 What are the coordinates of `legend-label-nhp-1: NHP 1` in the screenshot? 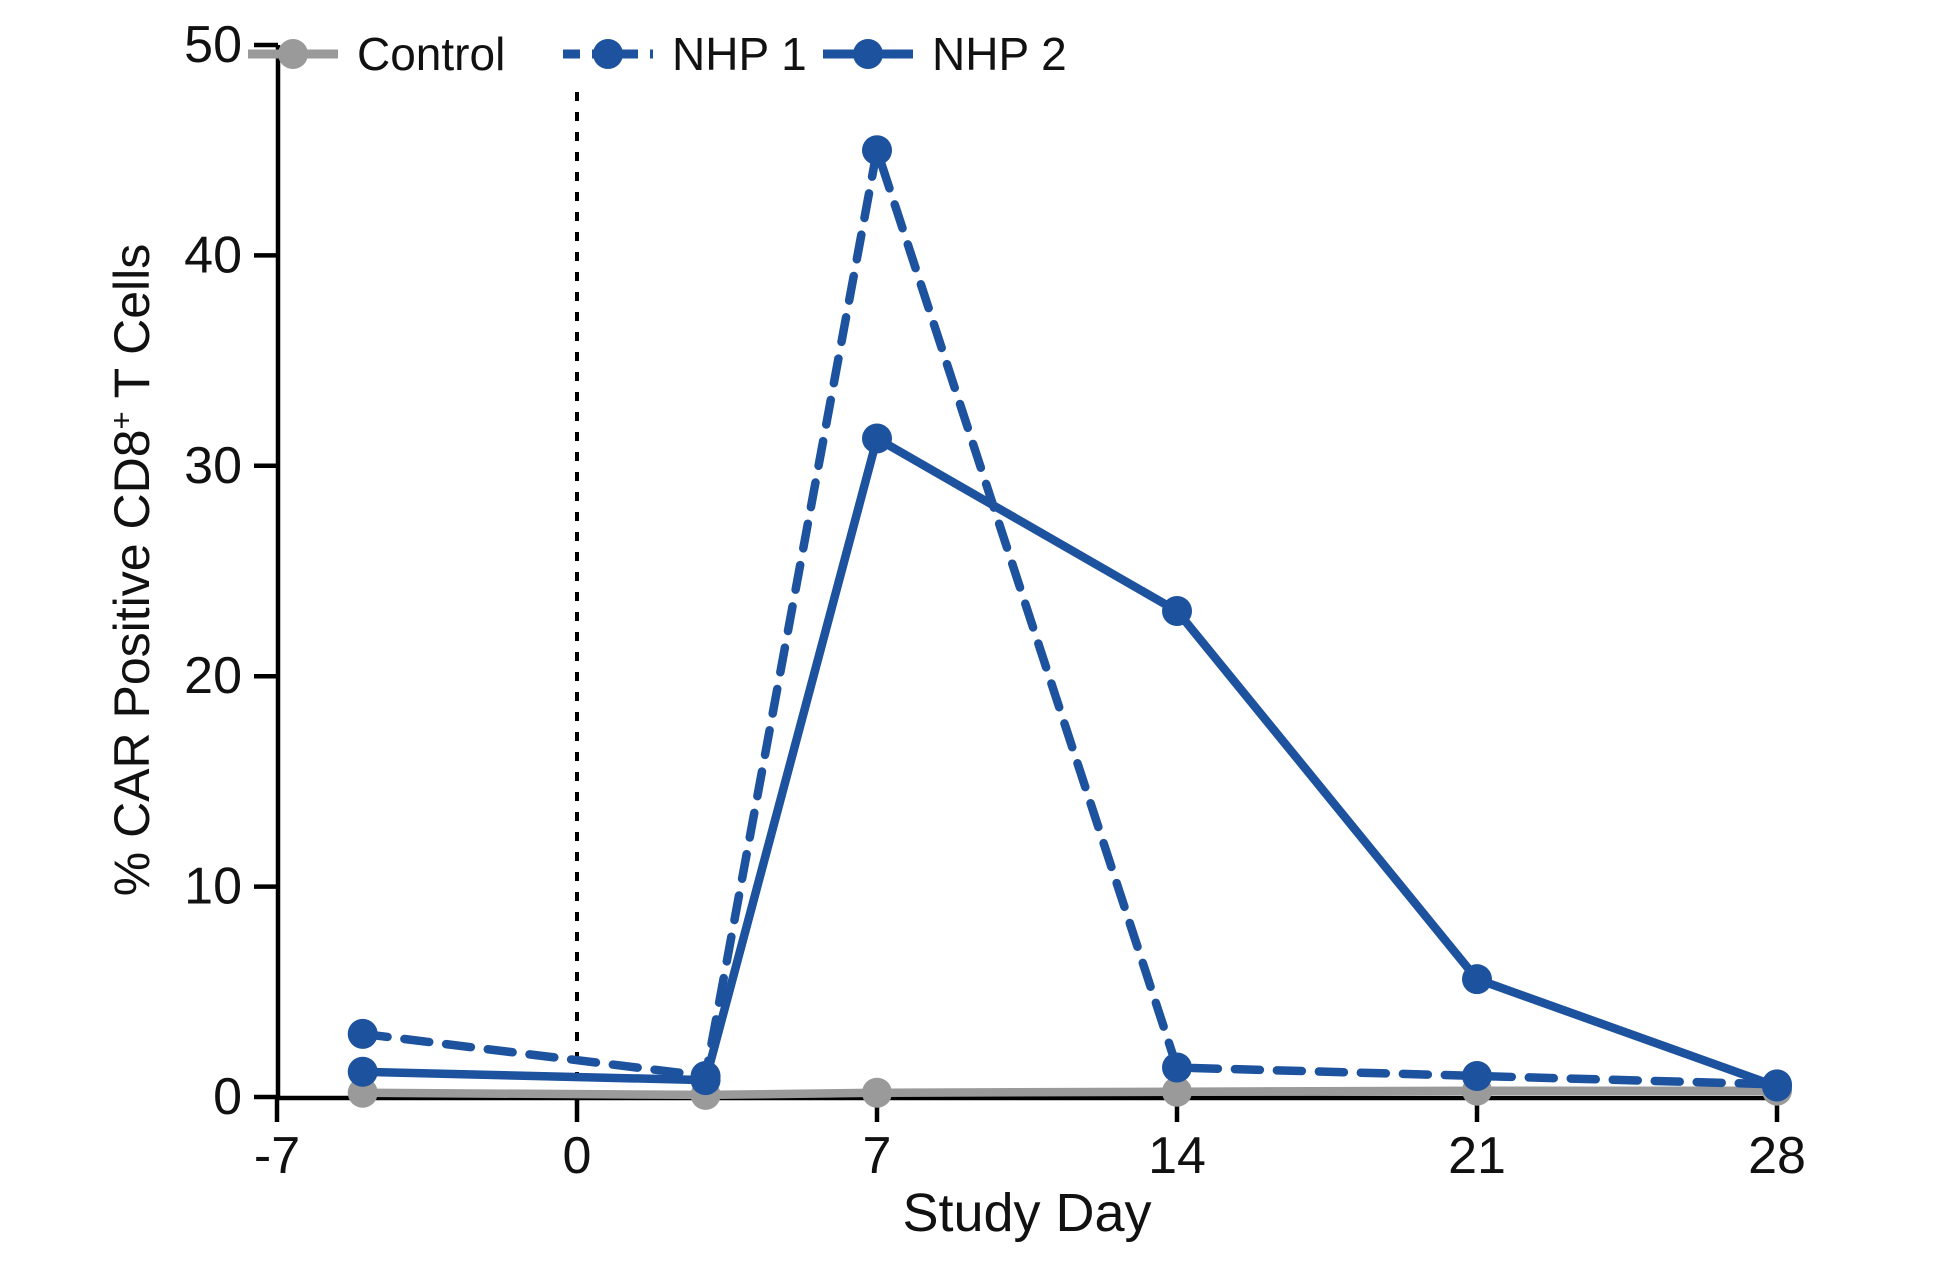 It's located at (739, 54).